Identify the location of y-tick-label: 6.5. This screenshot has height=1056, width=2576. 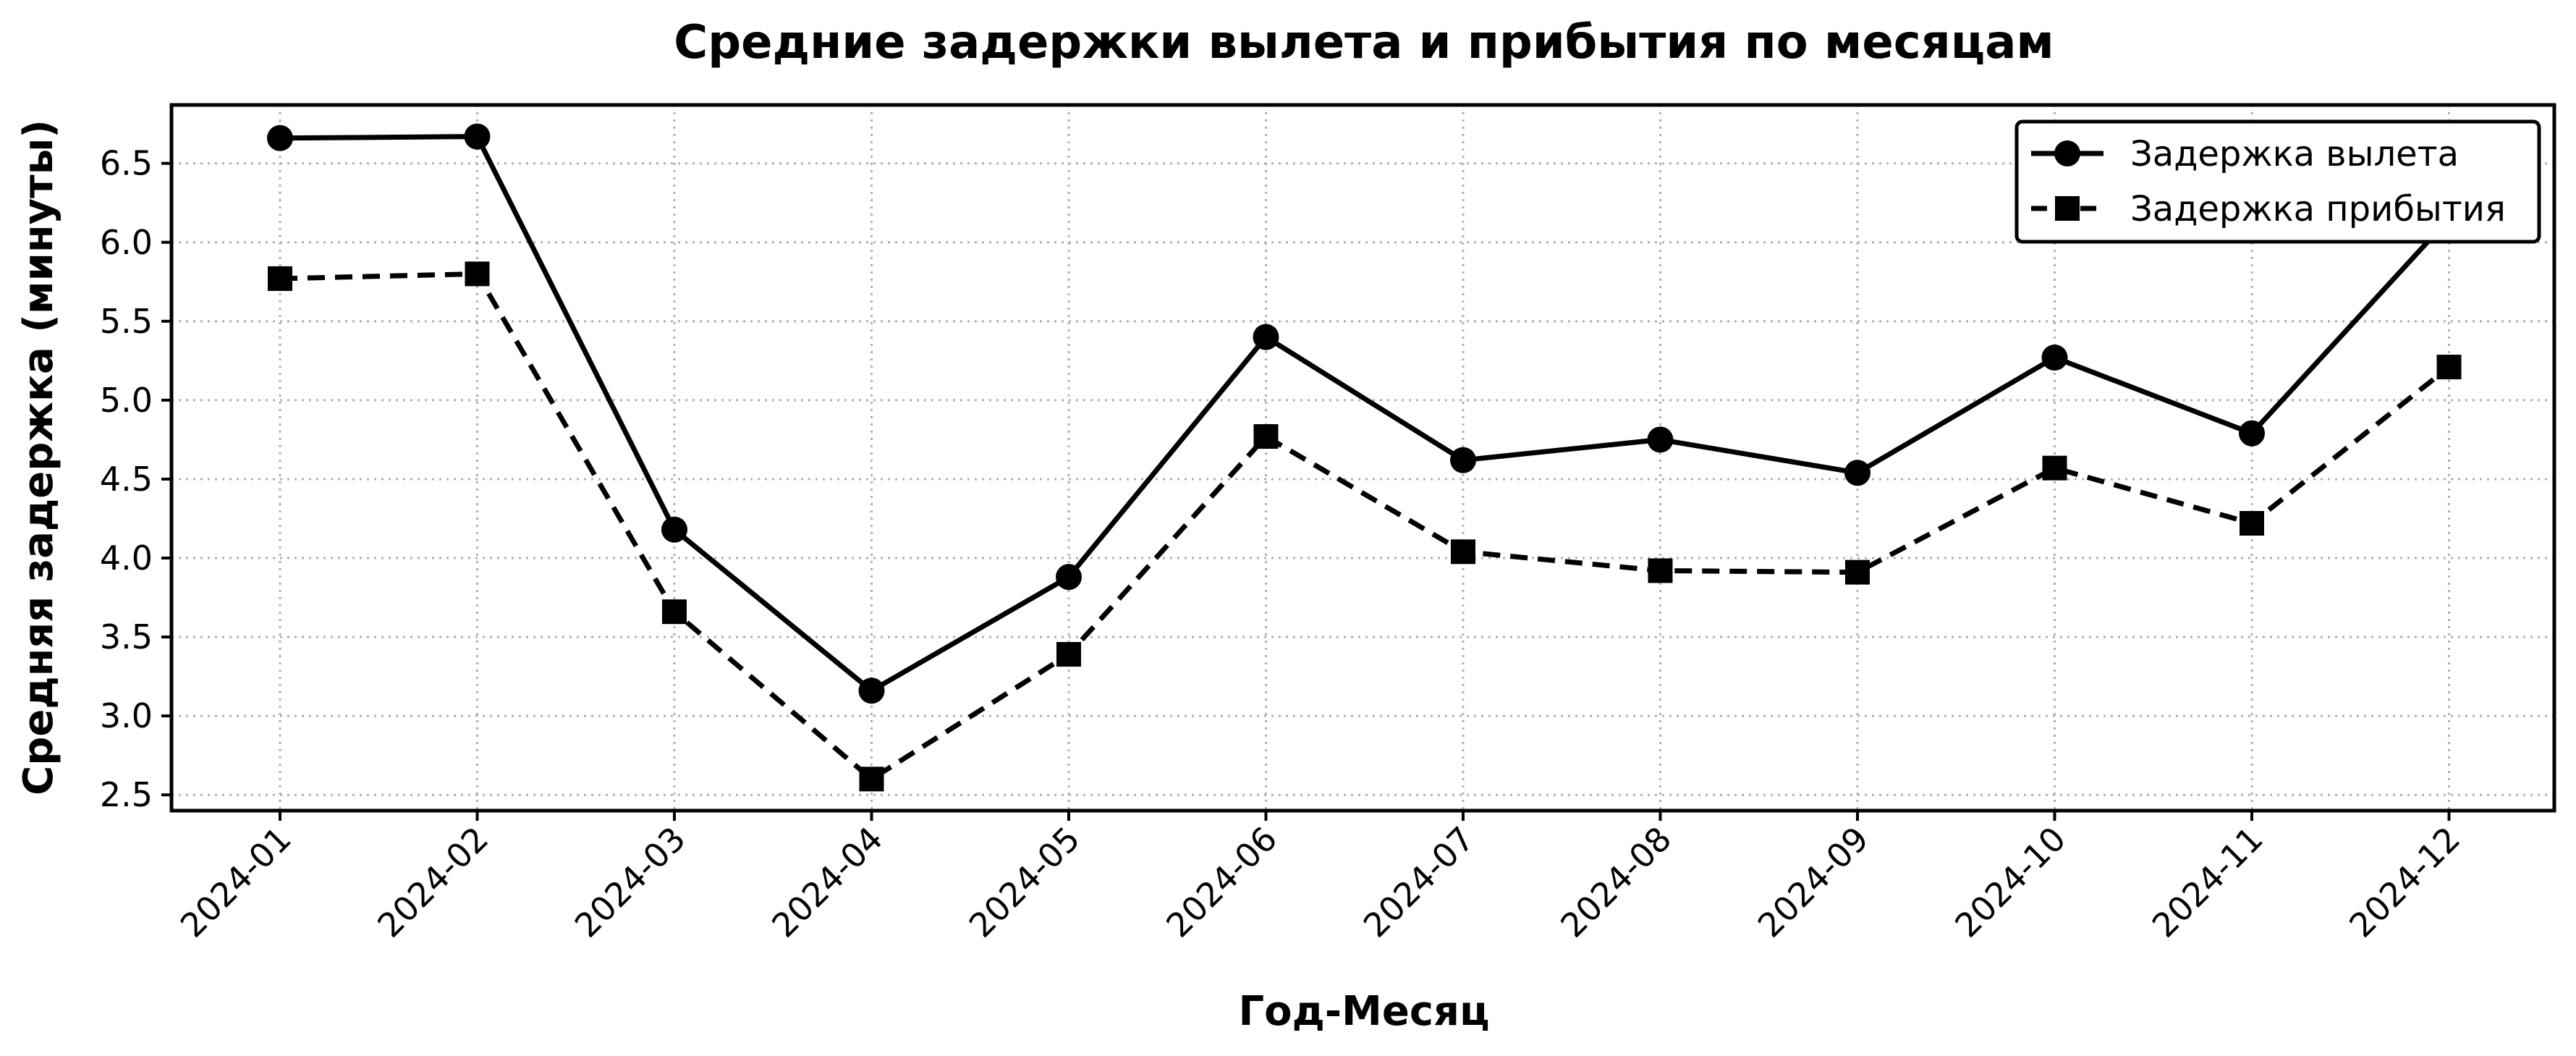
(126, 163).